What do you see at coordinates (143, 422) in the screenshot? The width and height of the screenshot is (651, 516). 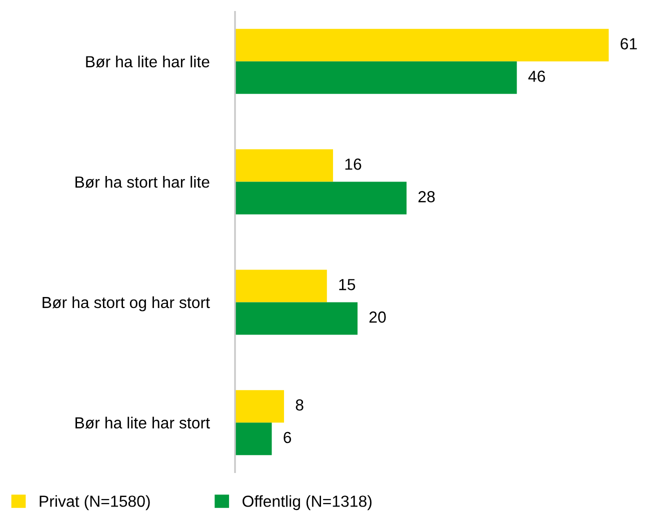 I see `y-tick-label: Bør ha lite har stort` at bounding box center [143, 422].